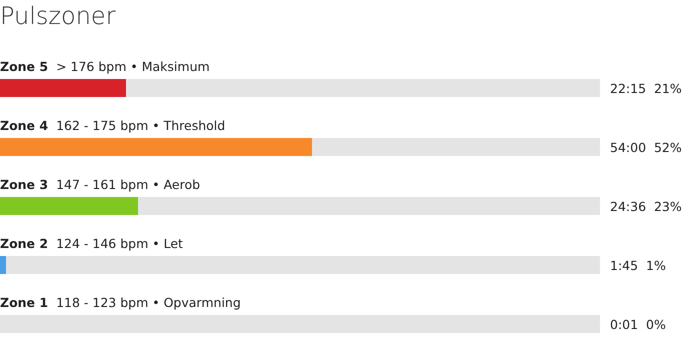 The image size is (691, 339). I want to click on chart-title: Pulszoner, so click(58, 16).